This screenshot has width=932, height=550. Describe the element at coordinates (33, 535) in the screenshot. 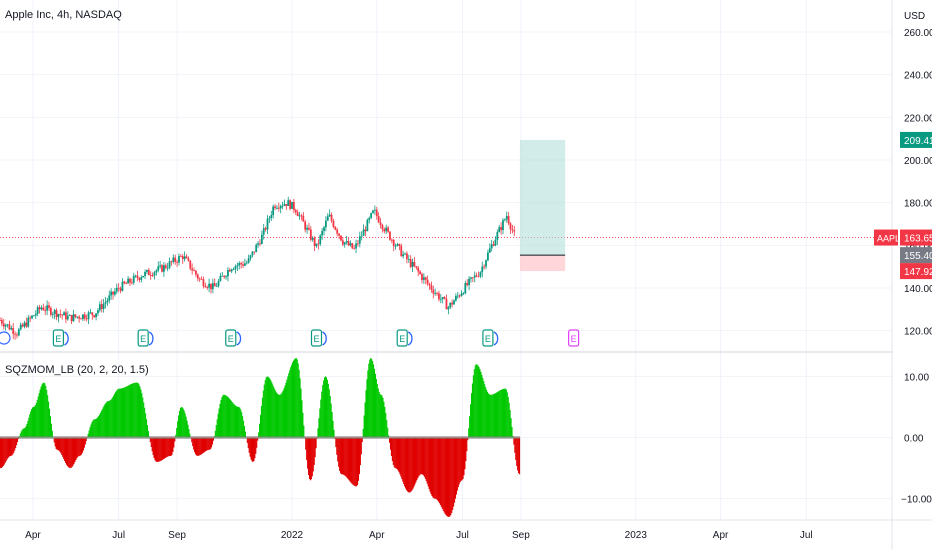

I see `time-tick-label: Apr` at that location.